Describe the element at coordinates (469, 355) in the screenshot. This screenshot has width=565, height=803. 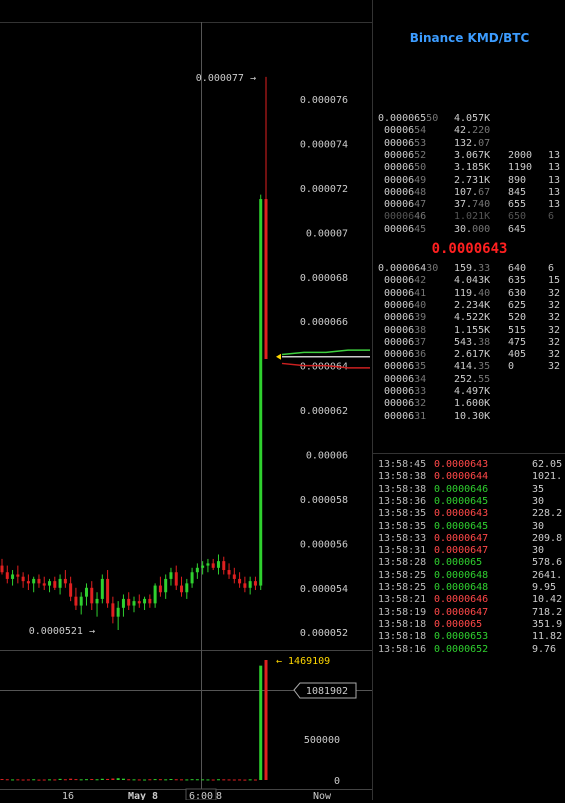
I see `bid-row: 0000636 2.617K 405 32` at that location.